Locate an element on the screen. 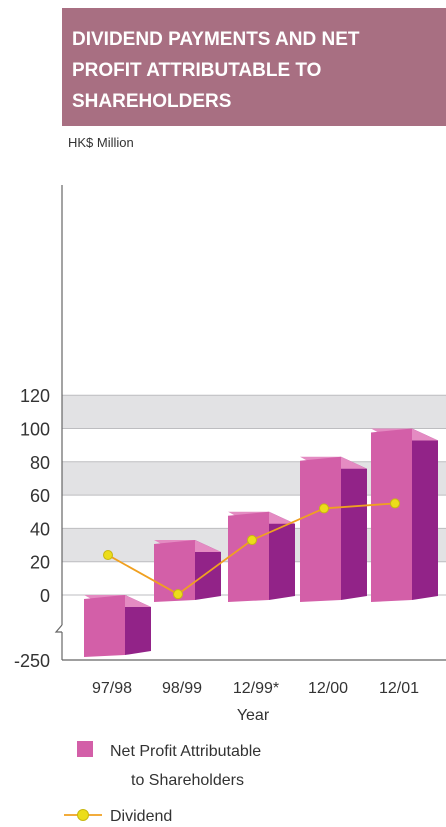 This screenshot has height=827, width=446. y-tick-label: 100 is located at coordinates (35, 430).